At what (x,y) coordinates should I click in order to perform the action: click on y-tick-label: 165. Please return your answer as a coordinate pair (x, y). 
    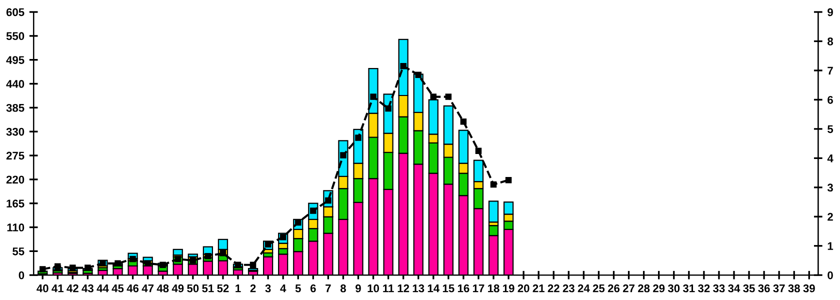
    Looking at the image, I should click on (15, 204).